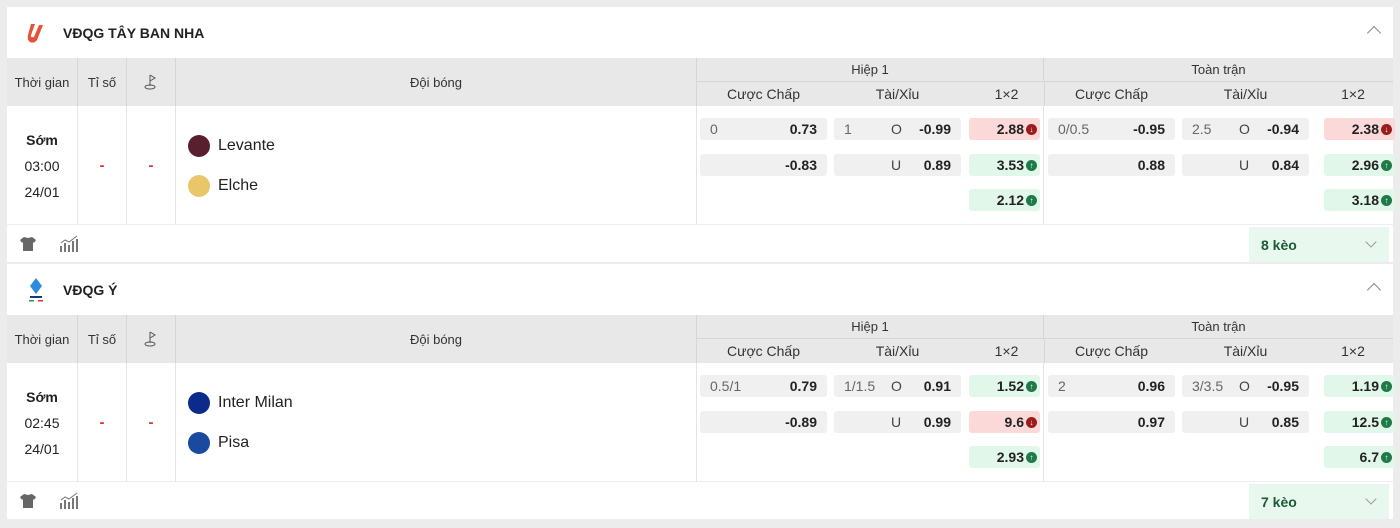 This screenshot has width=1400, height=528. What do you see at coordinates (763, 422) in the screenshot?
I see `handicap-odds: -0.89` at bounding box center [763, 422].